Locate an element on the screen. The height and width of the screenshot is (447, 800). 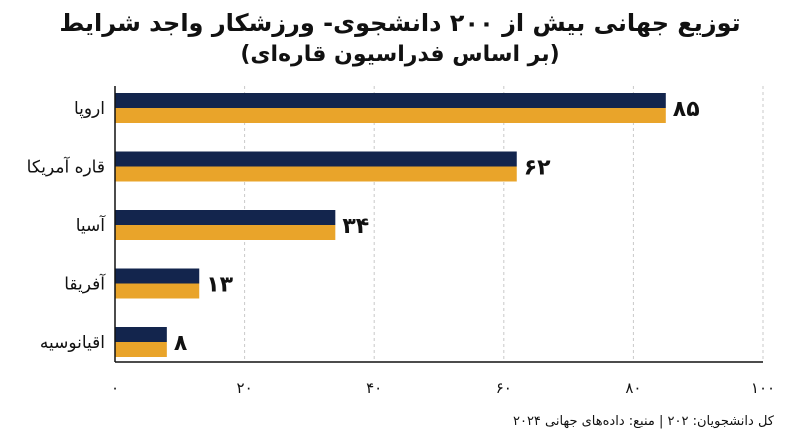
x-tick-label: ۰ is located at coordinates (115, 388).